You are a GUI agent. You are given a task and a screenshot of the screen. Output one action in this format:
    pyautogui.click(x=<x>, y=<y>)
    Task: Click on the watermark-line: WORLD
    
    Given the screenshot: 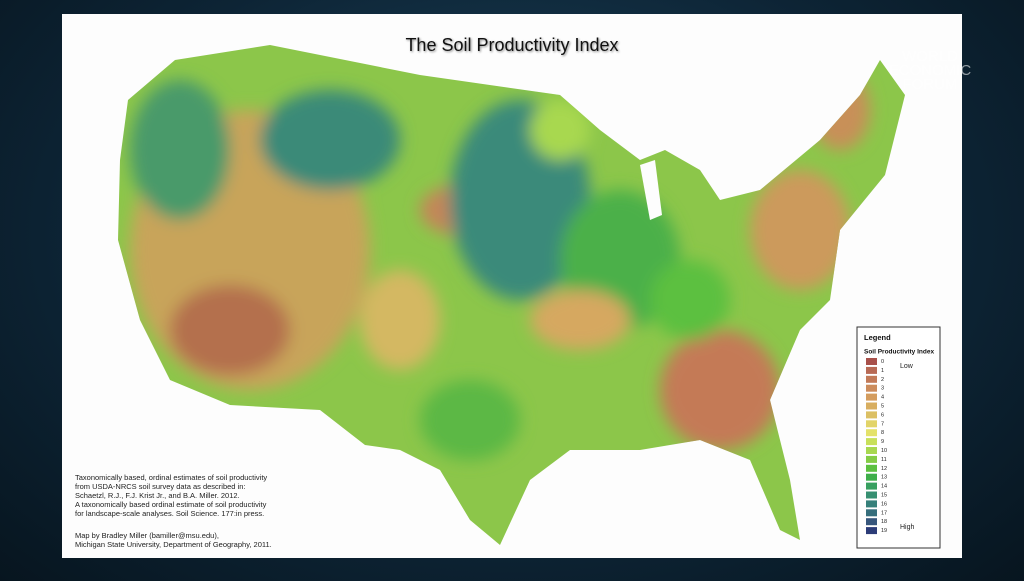 What is the action you would take?
    pyautogui.click(x=930, y=56)
    